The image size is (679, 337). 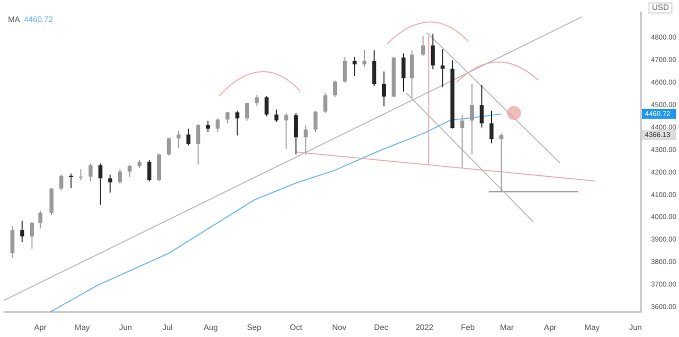 I want to click on x-tick-label: 2022, so click(x=425, y=327).